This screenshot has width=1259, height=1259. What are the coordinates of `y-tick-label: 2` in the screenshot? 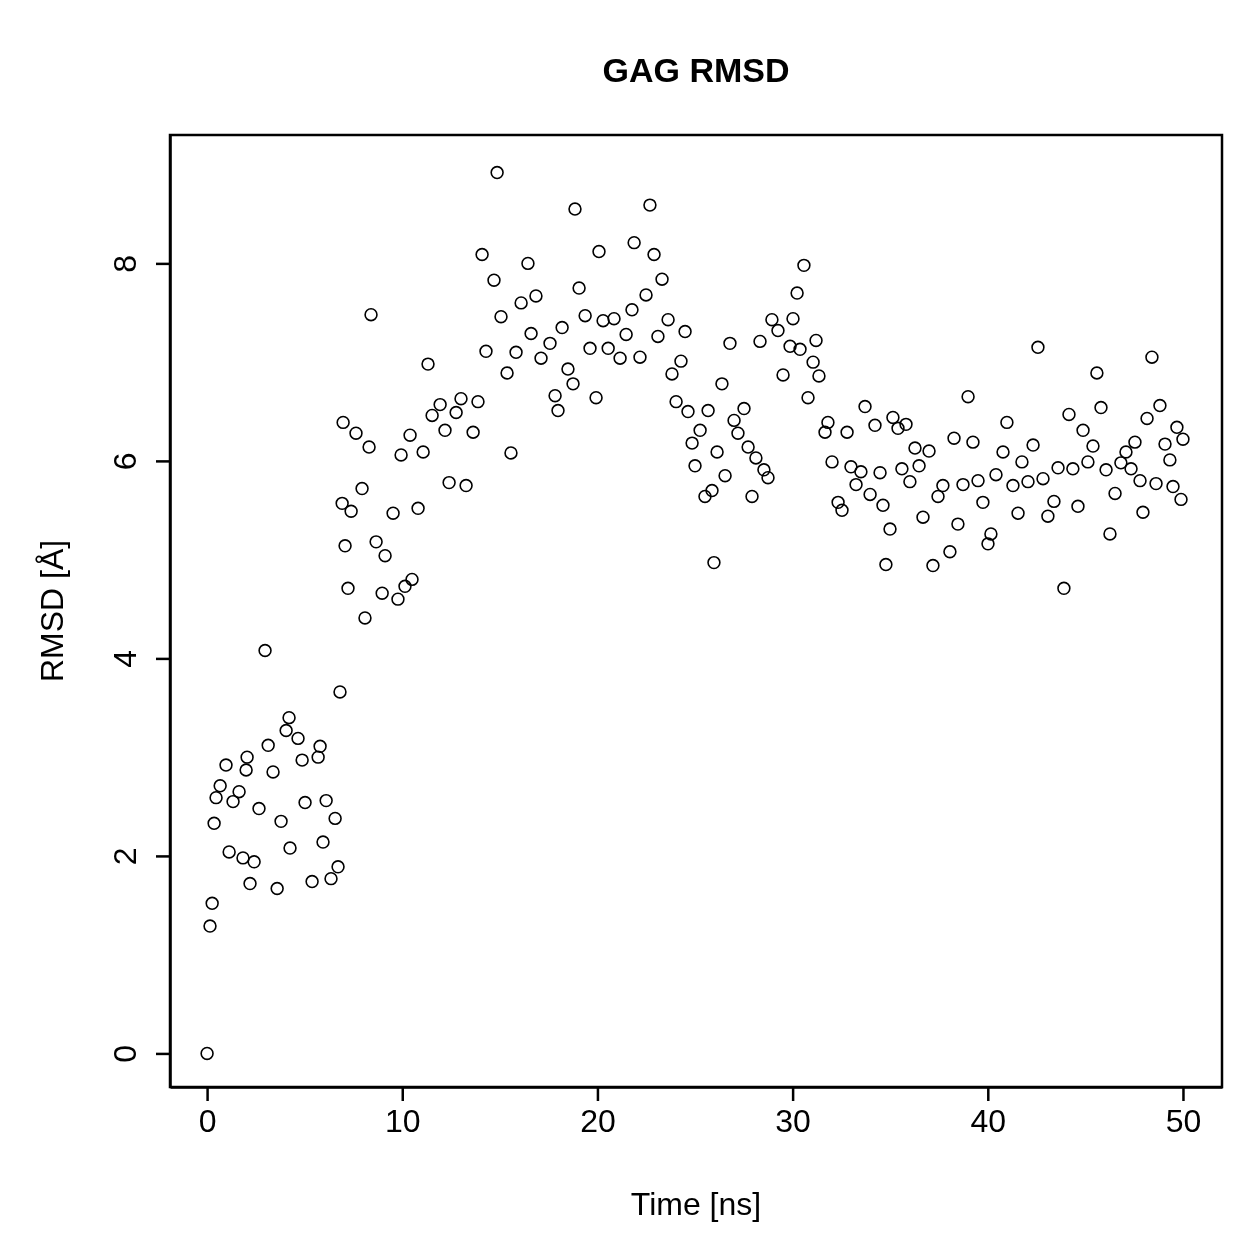 It's located at (125, 856).